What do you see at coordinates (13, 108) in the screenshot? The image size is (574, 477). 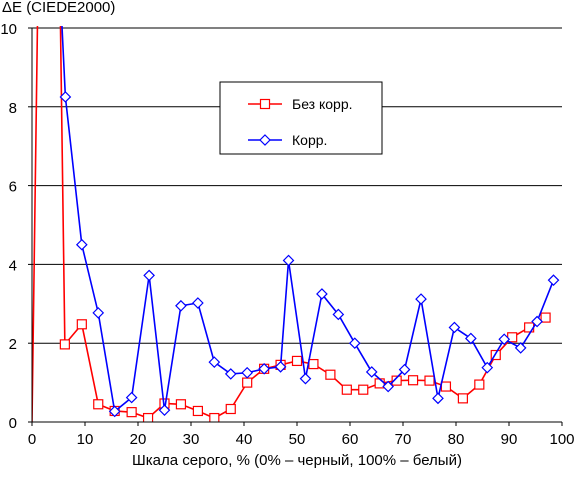 I see `y-tick-label: 8` at bounding box center [13, 108].